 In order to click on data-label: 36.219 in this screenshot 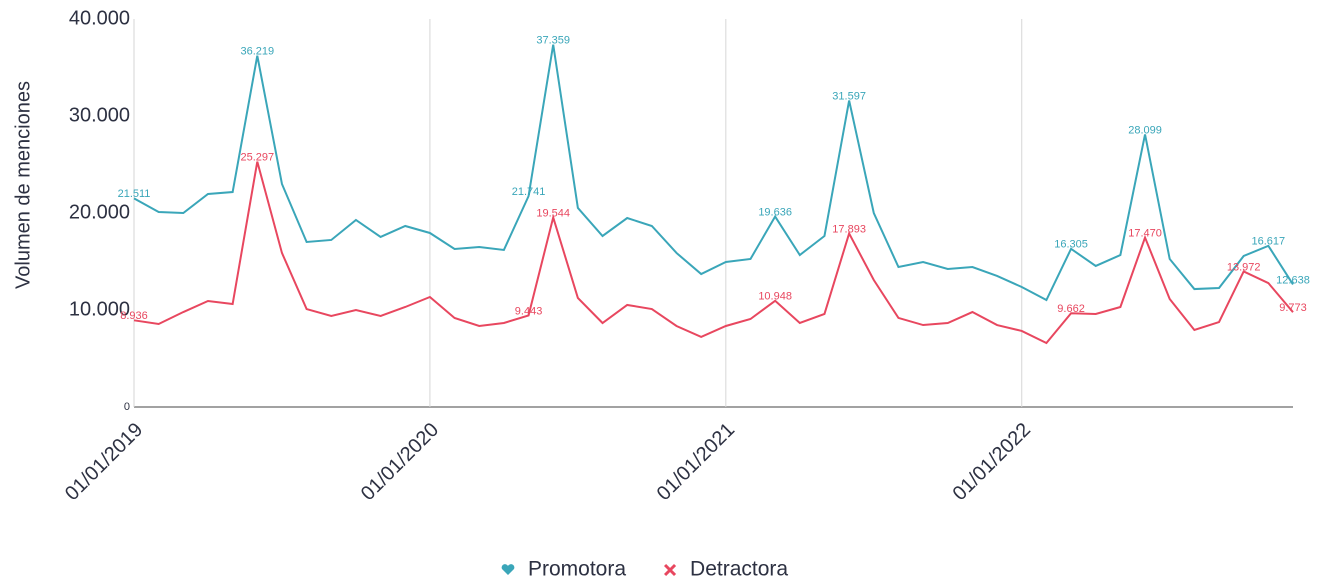, I will do `click(257, 52)`.